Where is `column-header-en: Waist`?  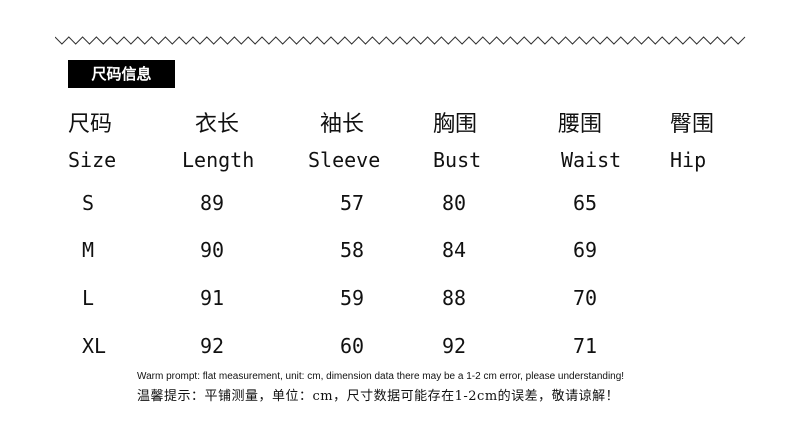 column-header-en: Waist is located at coordinates (591, 160).